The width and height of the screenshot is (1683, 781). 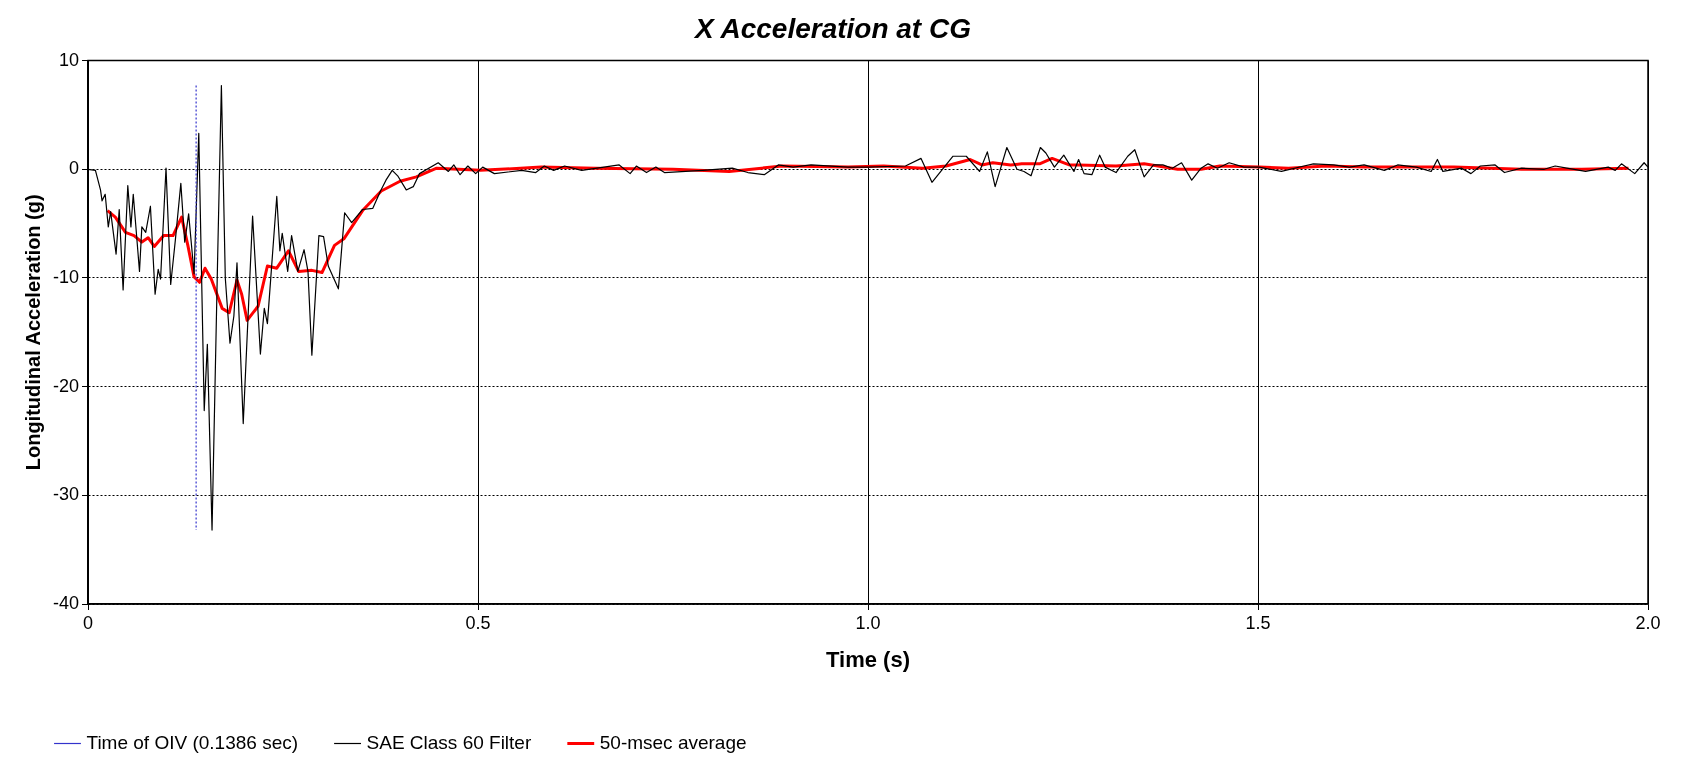 What do you see at coordinates (868, 622) in the screenshot?
I see `x-tick-label: 1.0` at bounding box center [868, 622].